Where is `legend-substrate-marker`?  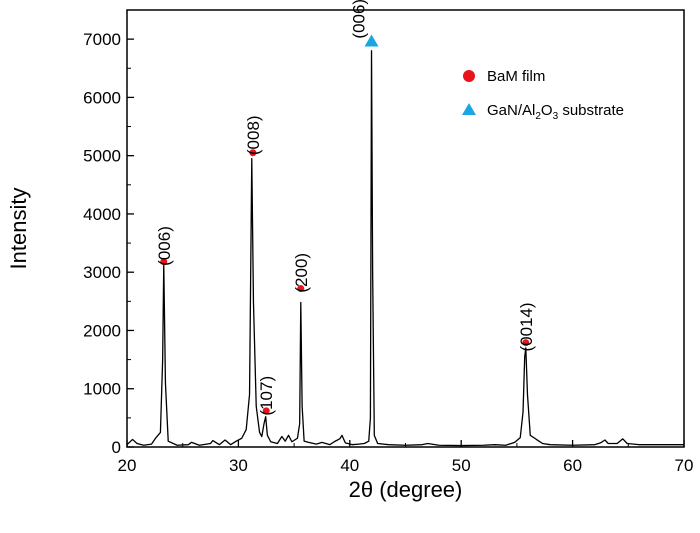 legend-substrate-marker is located at coordinates (469, 109).